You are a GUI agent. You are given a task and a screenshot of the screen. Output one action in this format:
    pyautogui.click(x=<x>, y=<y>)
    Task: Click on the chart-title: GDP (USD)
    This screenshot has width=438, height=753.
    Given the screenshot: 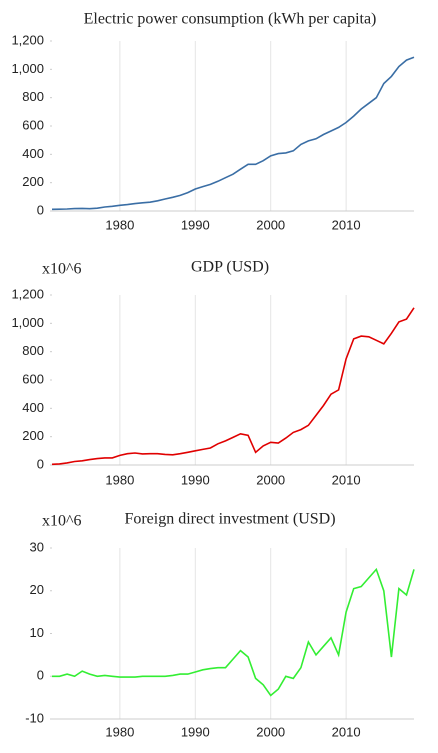 What is the action you would take?
    pyautogui.click(x=230, y=267)
    